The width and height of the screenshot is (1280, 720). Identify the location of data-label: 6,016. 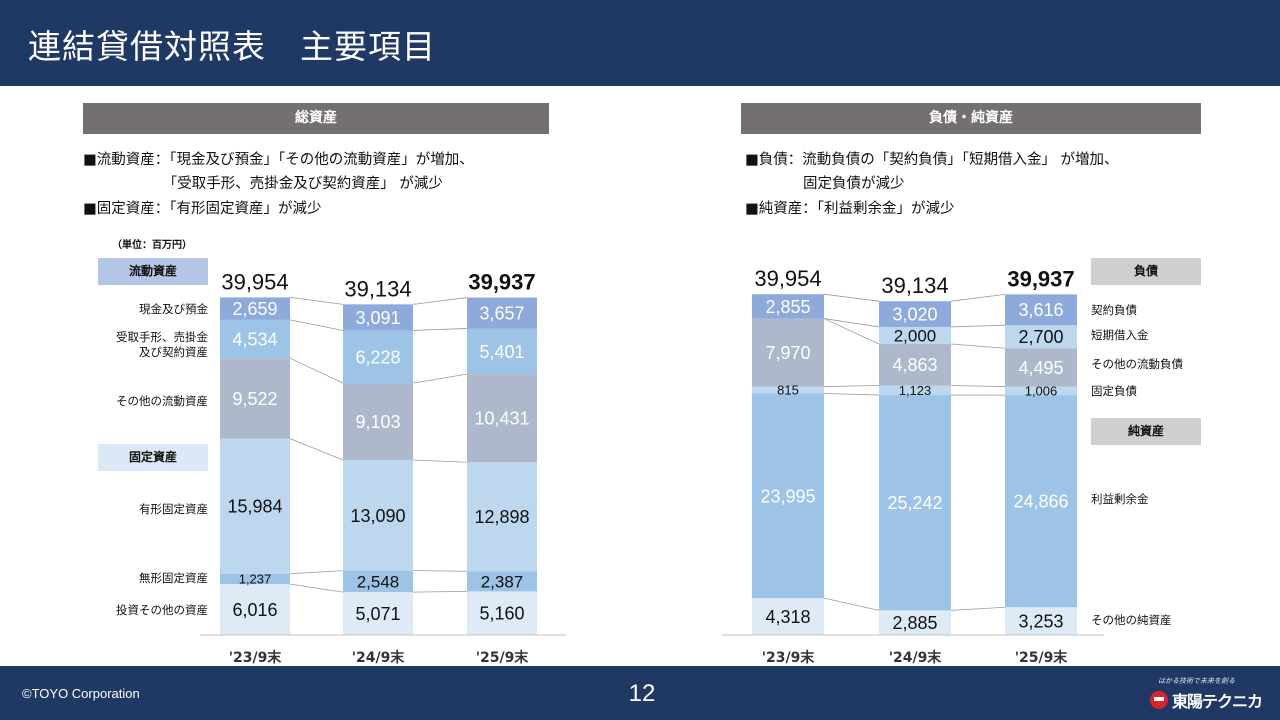
(254, 610).